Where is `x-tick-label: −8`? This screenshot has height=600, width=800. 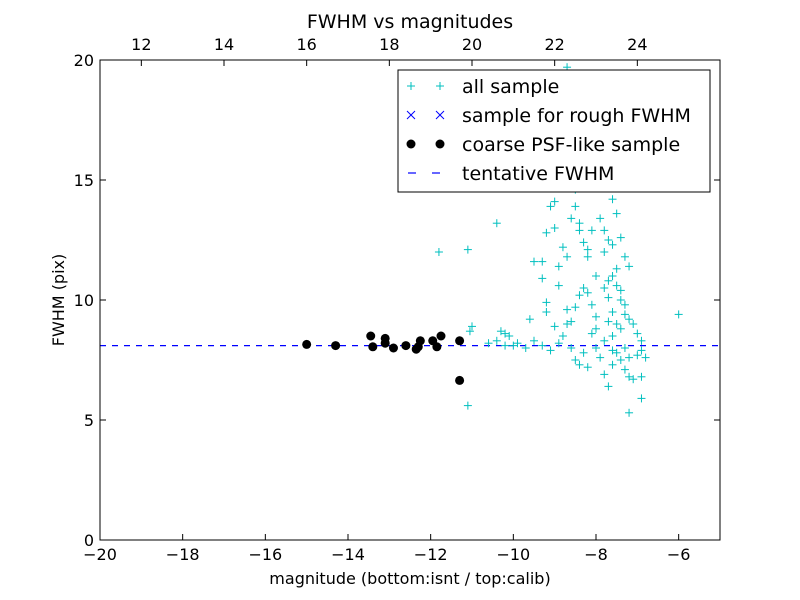
x-tick-label: −8 is located at coordinates (596, 554).